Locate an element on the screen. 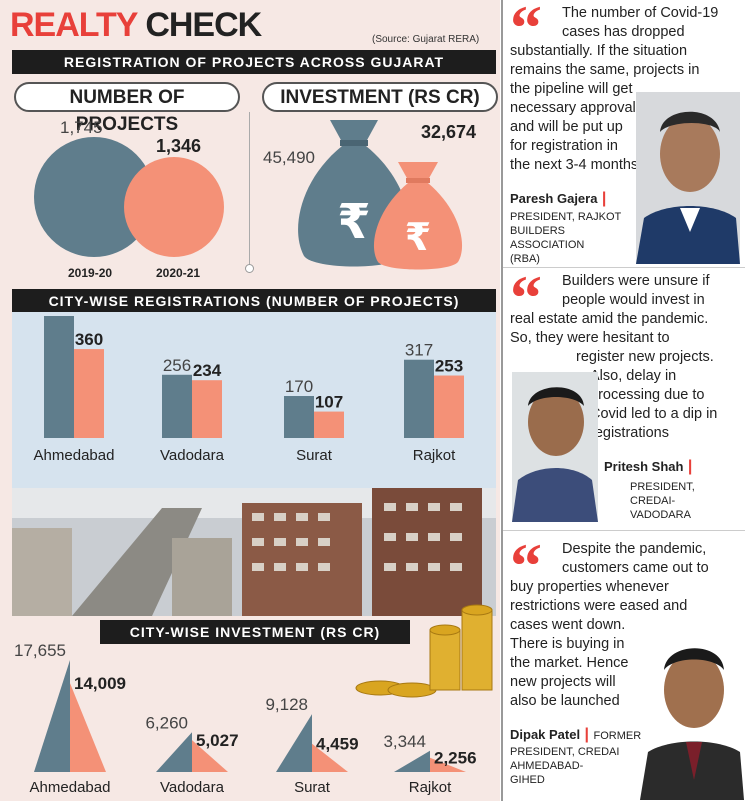 Image resolution: width=745 pixels, height=801 pixels. category-ahmedabad: Ahmedabad is located at coordinates (74, 455).